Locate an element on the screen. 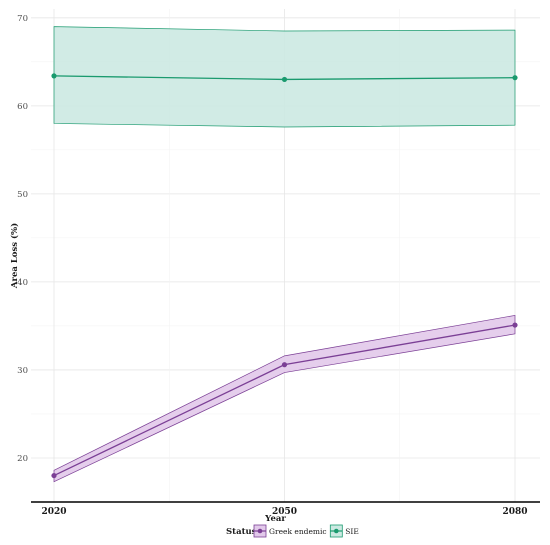 This screenshot has width=550, height=545. y-tick-label: 40 is located at coordinates (22, 283).